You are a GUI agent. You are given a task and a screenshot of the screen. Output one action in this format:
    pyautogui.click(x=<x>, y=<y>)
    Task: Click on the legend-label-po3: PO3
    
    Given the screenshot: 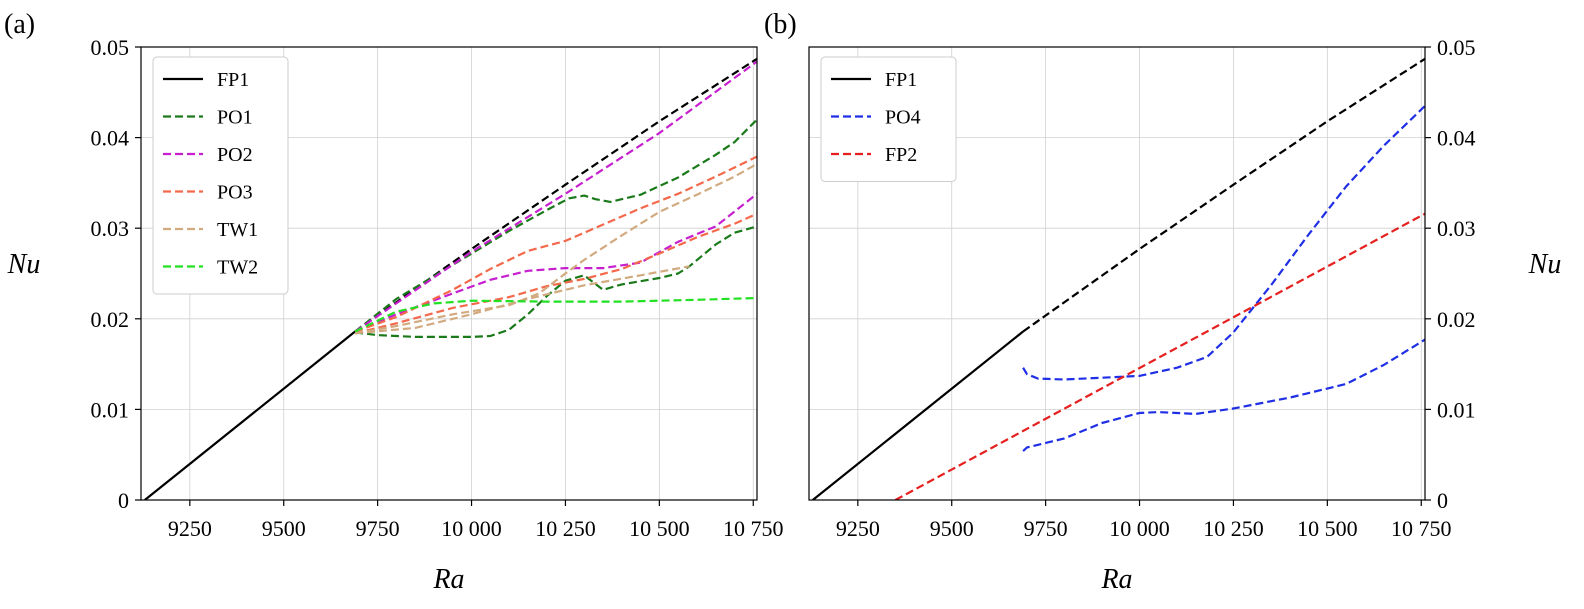 What is the action you would take?
    pyautogui.click(x=235, y=193)
    